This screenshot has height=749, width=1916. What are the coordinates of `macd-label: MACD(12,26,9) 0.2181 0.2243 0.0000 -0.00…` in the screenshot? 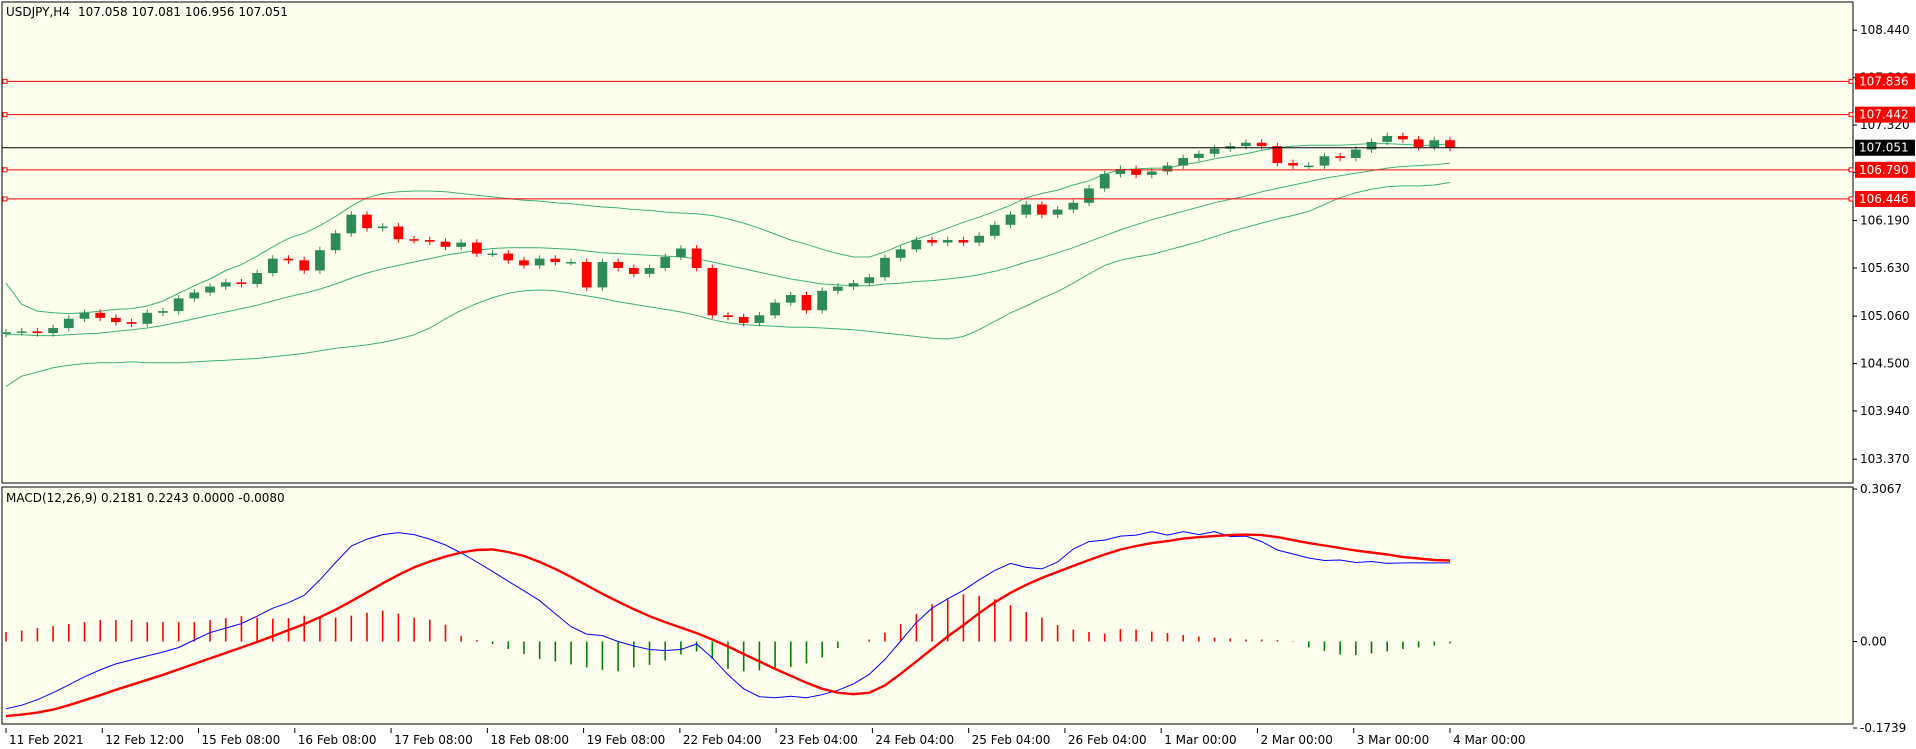 It's located at (145, 498).